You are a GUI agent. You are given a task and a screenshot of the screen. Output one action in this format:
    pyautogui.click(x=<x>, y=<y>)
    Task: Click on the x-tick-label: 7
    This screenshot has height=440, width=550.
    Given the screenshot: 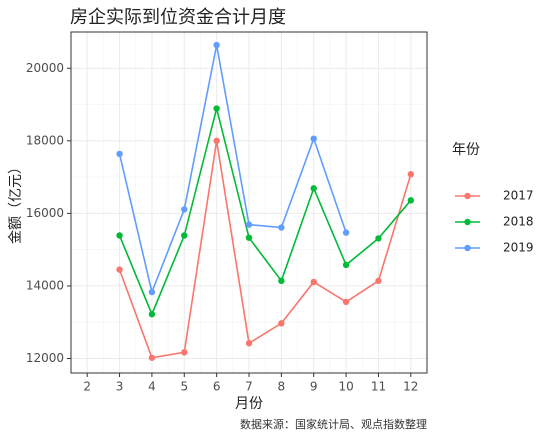 What is the action you would take?
    pyautogui.click(x=249, y=387)
    